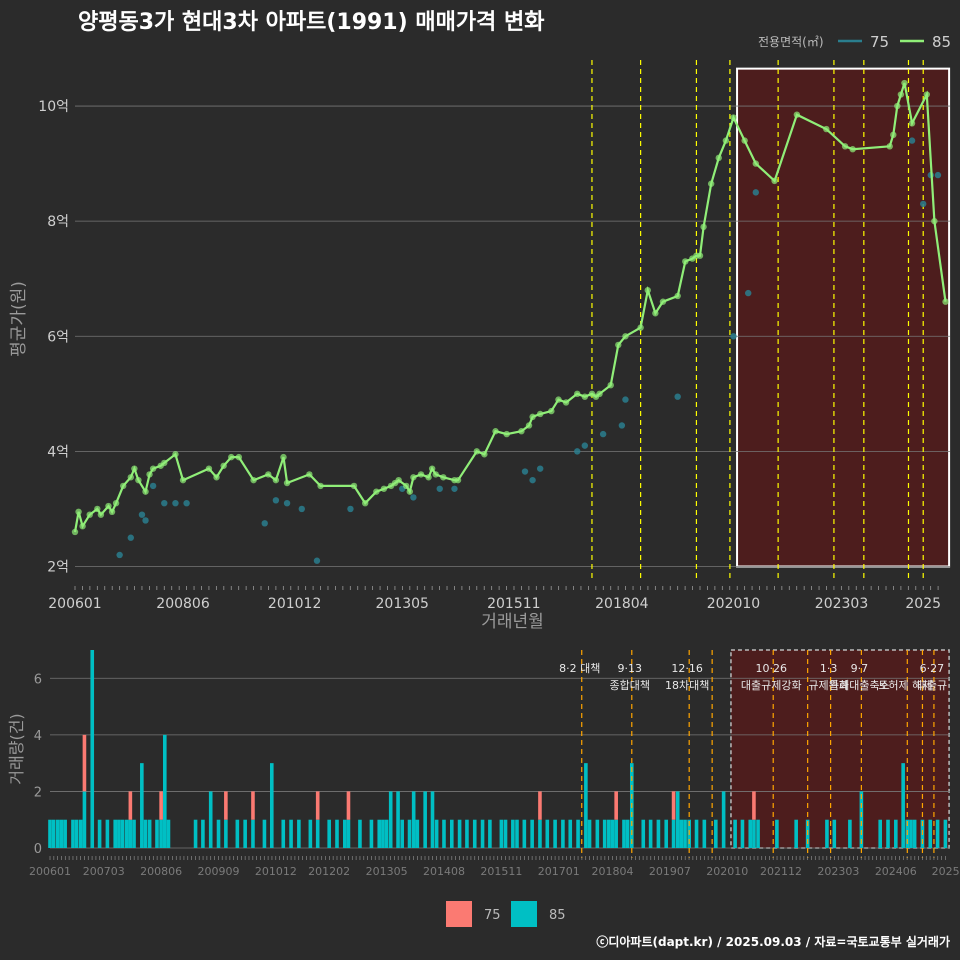  Describe the element at coordinates (860, 668) in the screenshot. I see `event-annotation: 9·7` at that location.